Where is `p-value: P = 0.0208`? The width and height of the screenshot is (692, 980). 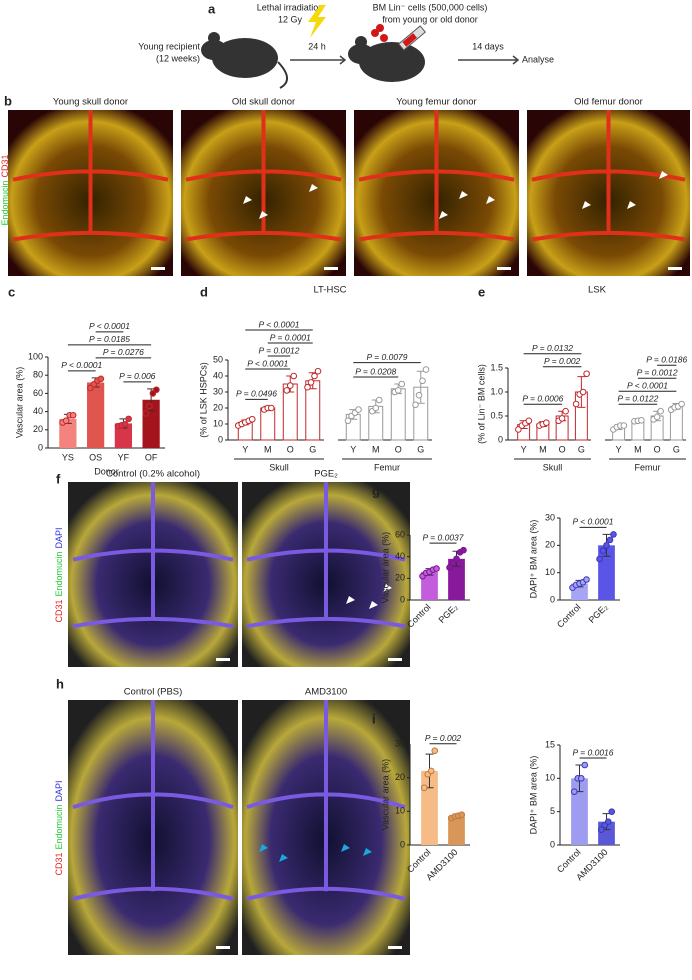
p-value: P = 0.0208 is located at coordinates (375, 371).